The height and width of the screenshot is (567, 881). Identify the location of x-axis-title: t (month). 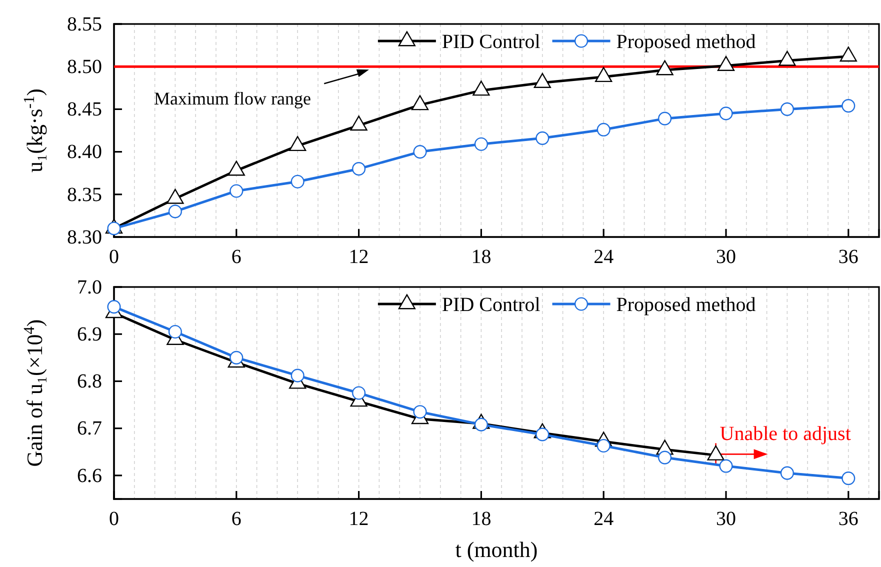
(496, 549).